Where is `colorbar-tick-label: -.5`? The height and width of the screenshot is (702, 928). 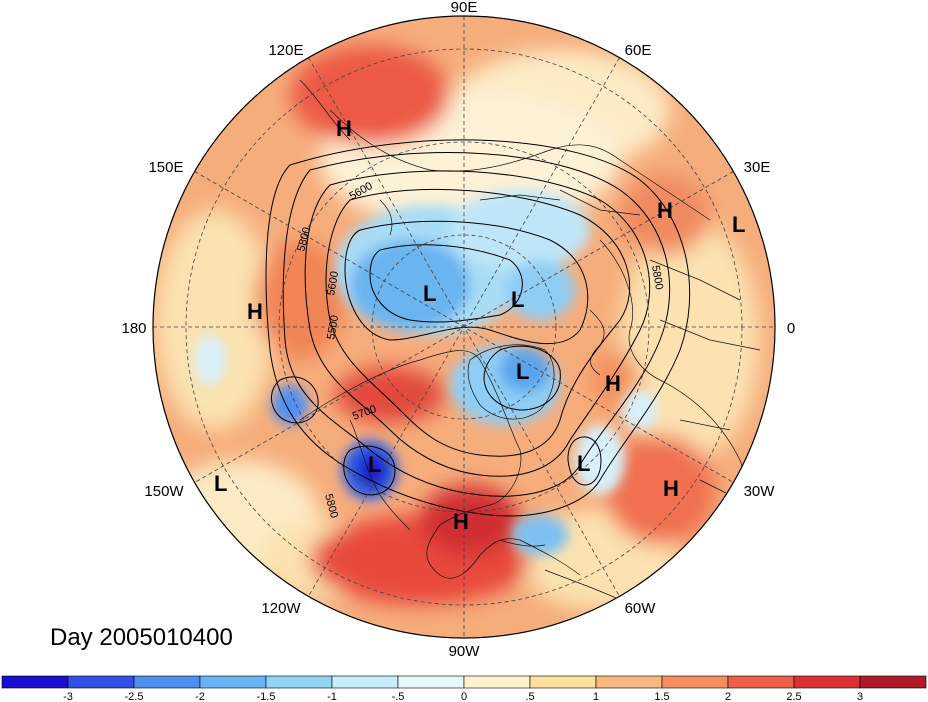
colorbar-tick-label: -.5 is located at coordinates (398, 696).